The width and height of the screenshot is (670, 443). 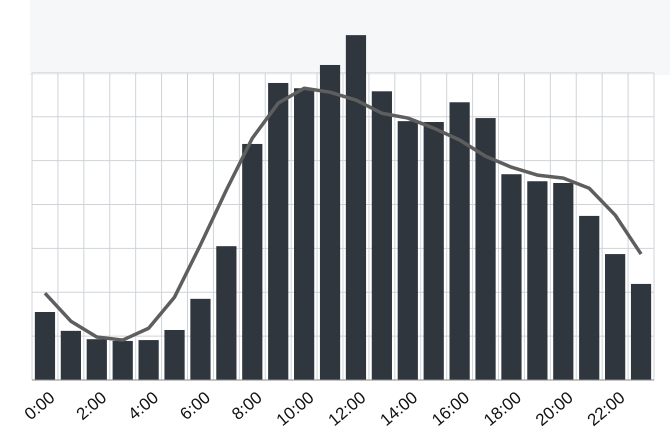 What do you see at coordinates (144, 406) in the screenshot?
I see `x-tick-label: 4:00` at bounding box center [144, 406].